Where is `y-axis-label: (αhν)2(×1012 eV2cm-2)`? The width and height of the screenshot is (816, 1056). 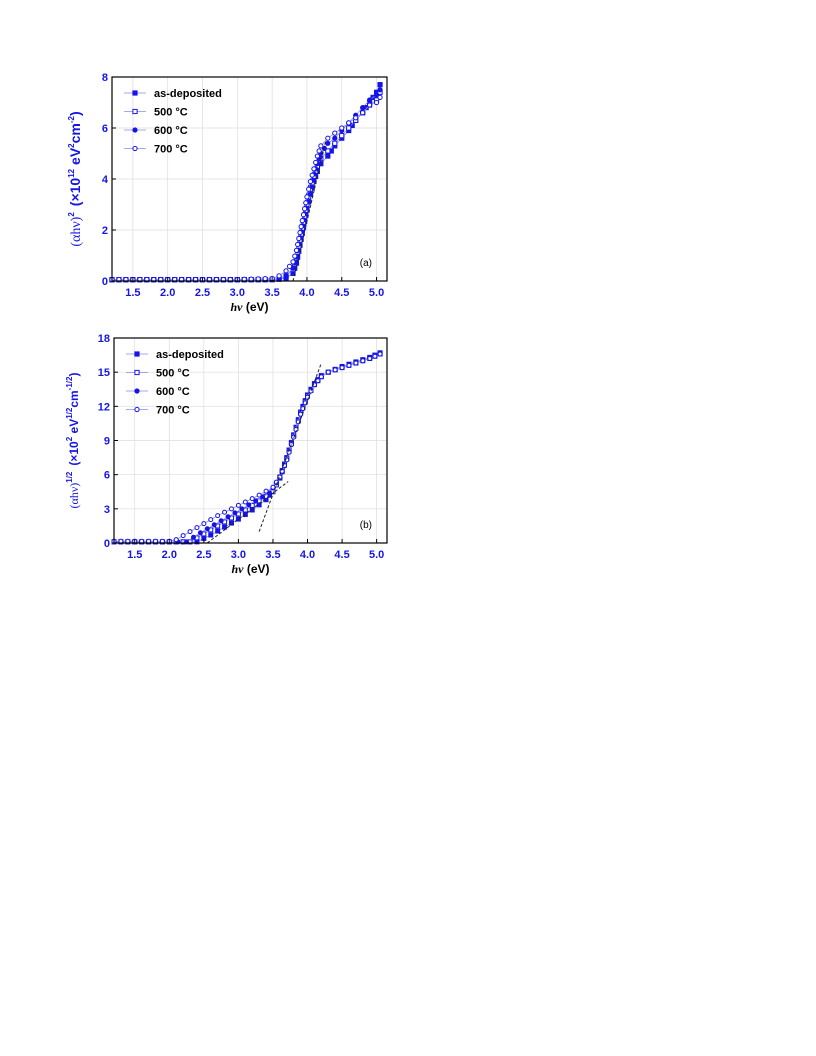 y-axis-label: (αhν)2(×1012 eV2cm-2) is located at coordinates (75, 178).